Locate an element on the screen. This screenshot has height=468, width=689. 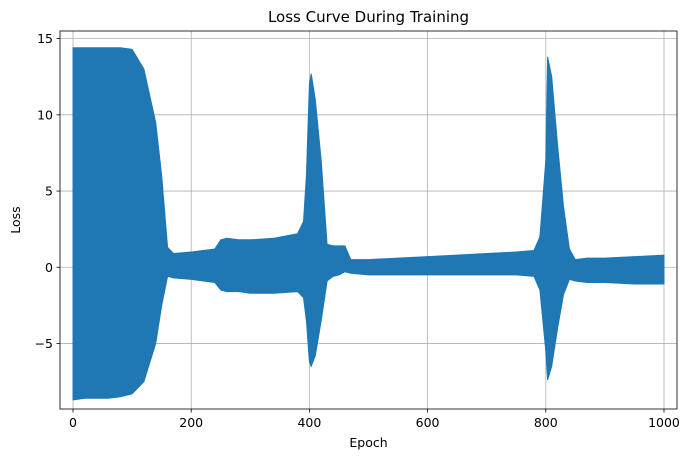
y-tick-label: 10 is located at coordinates (45, 114).